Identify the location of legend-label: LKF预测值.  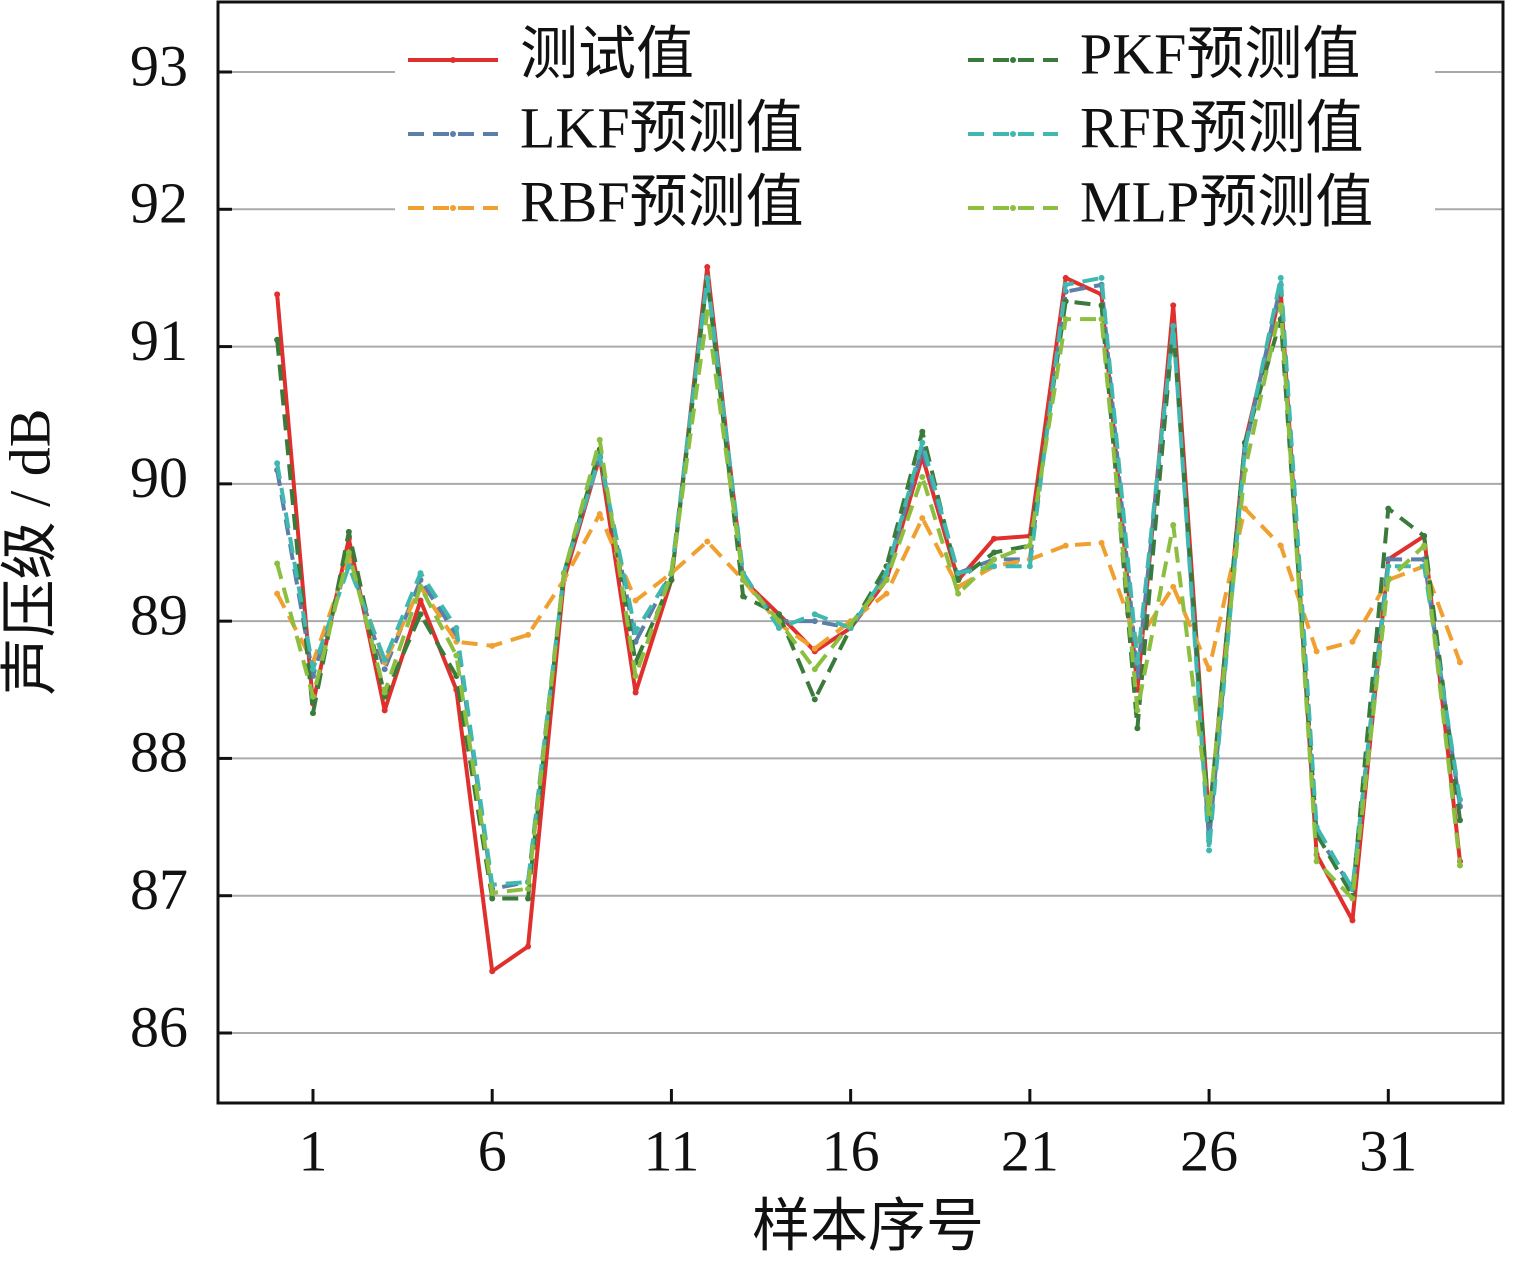
(662, 127).